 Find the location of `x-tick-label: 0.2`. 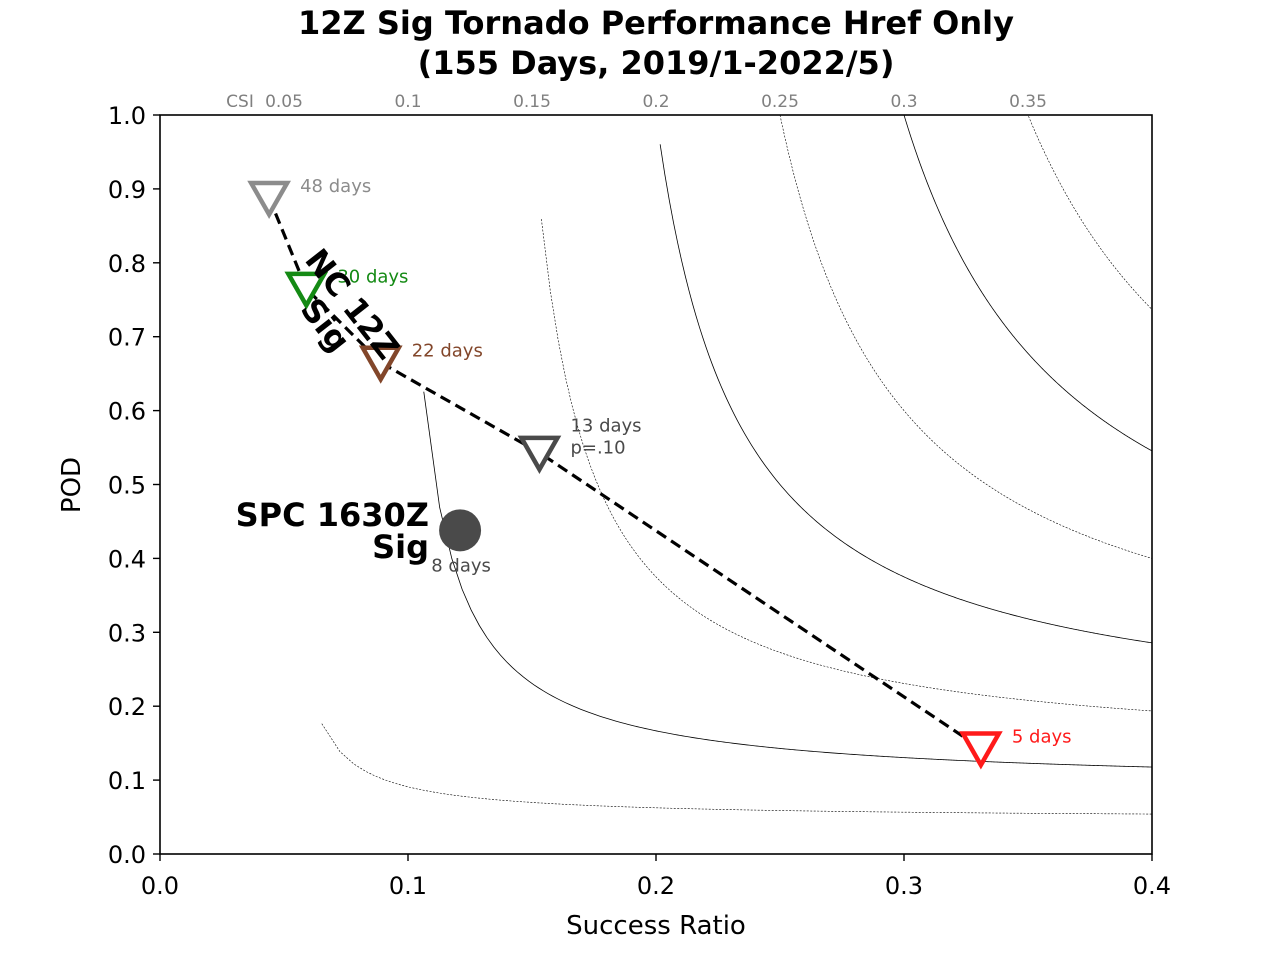

x-tick-label: 0.2 is located at coordinates (656, 886).